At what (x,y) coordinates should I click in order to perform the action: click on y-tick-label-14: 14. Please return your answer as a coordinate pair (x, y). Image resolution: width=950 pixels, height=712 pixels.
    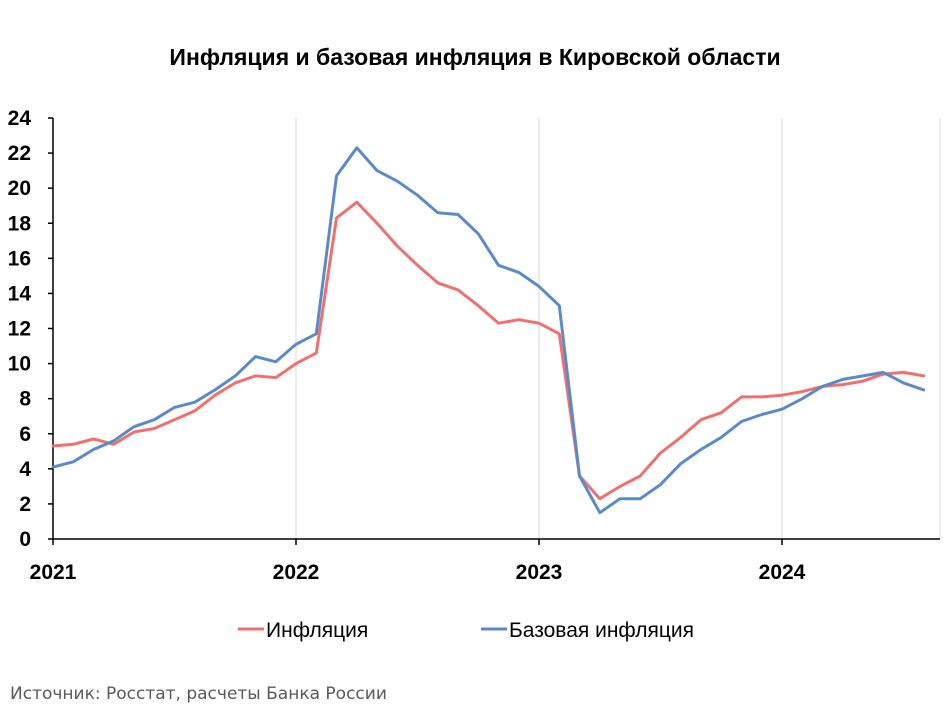
    Looking at the image, I should click on (20, 293).